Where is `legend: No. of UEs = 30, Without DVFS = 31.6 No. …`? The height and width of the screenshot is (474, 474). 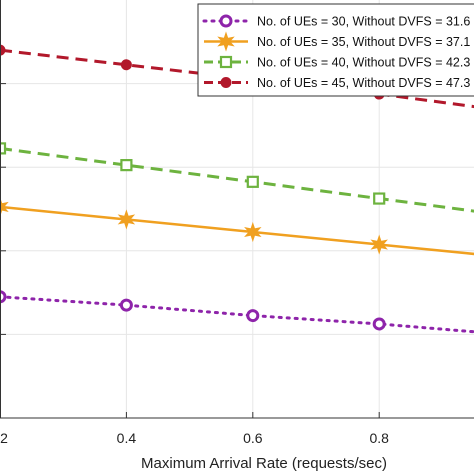
legend: No. of UEs = 30, Without DVFS = 31.6 No. … is located at coordinates (335, 50).